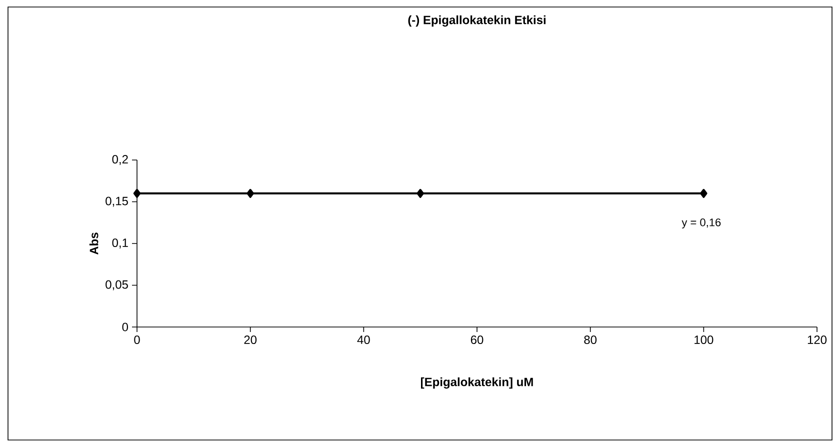 This screenshot has width=840, height=448. What do you see at coordinates (137, 340) in the screenshot?
I see `x-tick-label: 0` at bounding box center [137, 340].